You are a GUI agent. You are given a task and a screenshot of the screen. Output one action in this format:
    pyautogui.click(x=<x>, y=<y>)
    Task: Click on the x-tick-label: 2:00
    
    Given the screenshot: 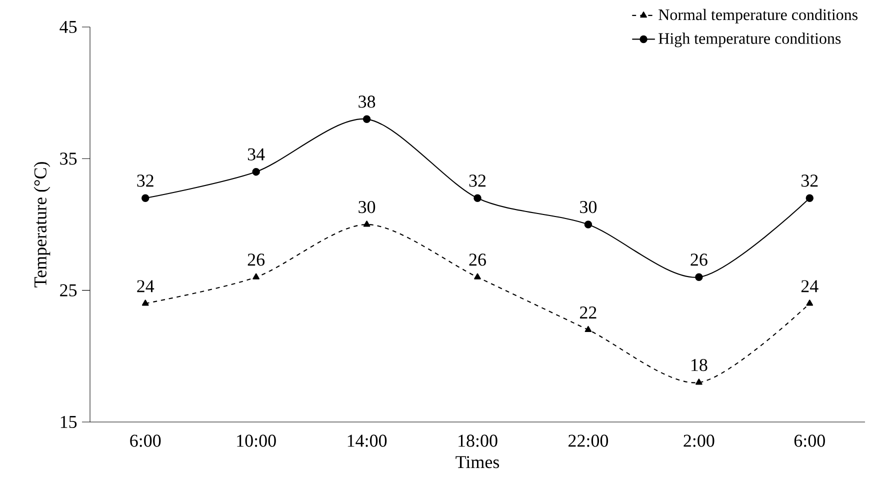 What is the action you would take?
    pyautogui.click(x=699, y=440)
    